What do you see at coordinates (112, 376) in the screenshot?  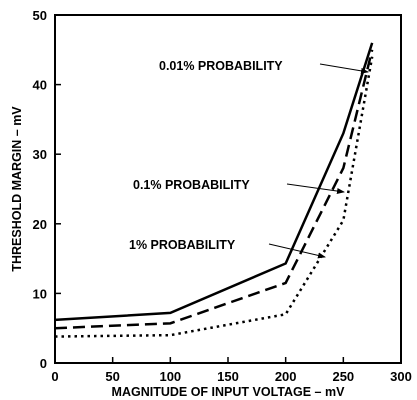 I see `x-tick-label: 50` at bounding box center [112, 376].